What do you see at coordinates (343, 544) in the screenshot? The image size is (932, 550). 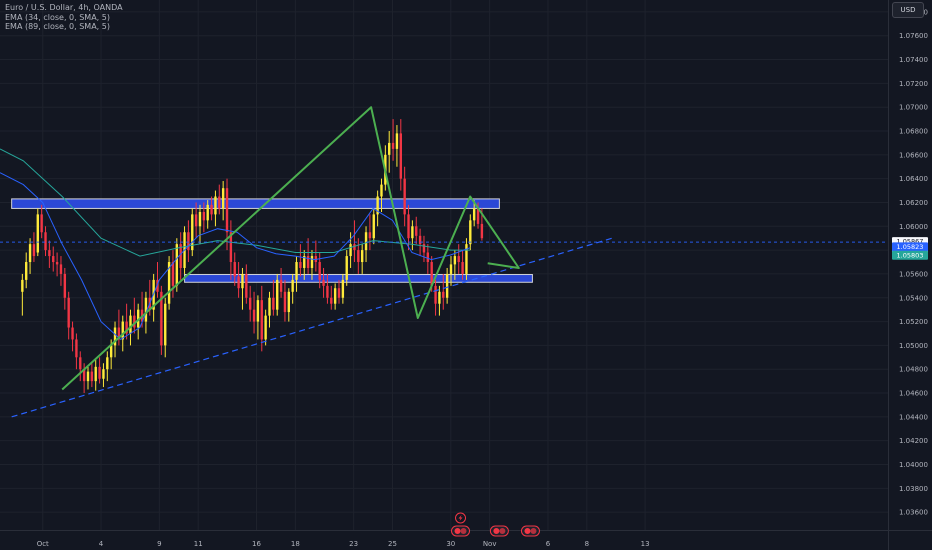 I see `time-axis: Oct 4 9 11 16 18 23 25 30 Nov 6 8 13` at bounding box center [343, 544].